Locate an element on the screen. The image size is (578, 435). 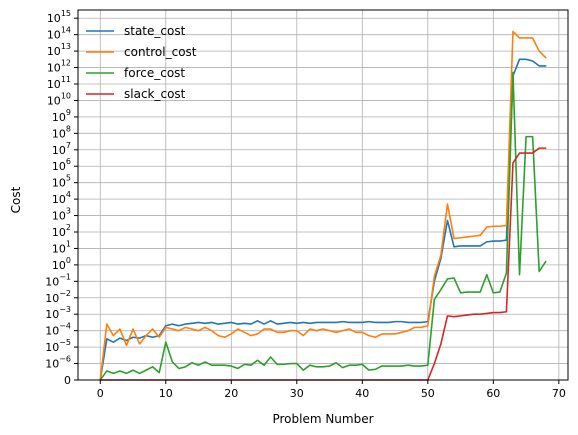
x-axis-ticks: 0 10 20 30 40 50 60 70 is located at coordinates (331, 390).